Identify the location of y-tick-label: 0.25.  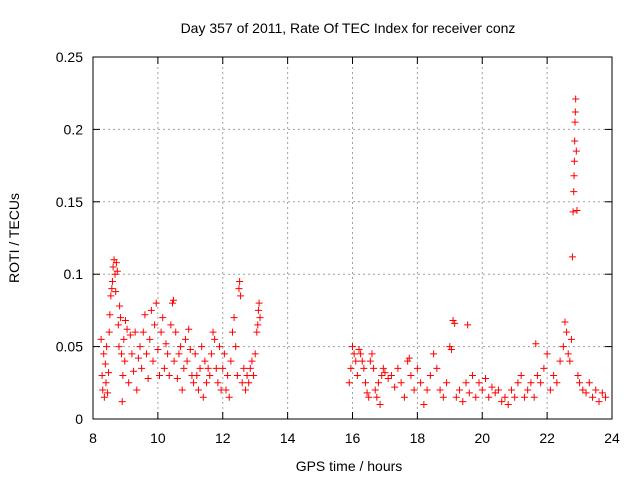
(69, 57).